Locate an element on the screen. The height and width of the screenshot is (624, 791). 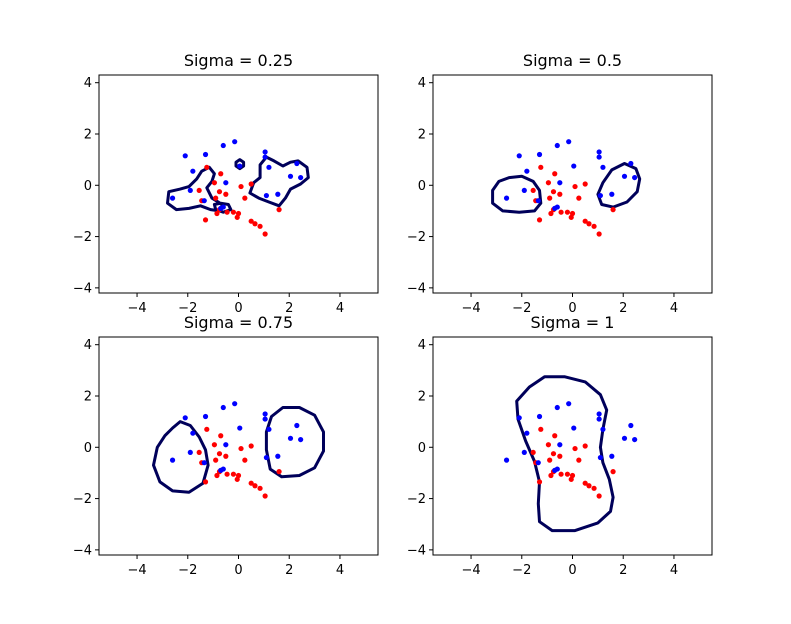
subplot-title: Sigma = 0.25 is located at coordinates (238, 60).